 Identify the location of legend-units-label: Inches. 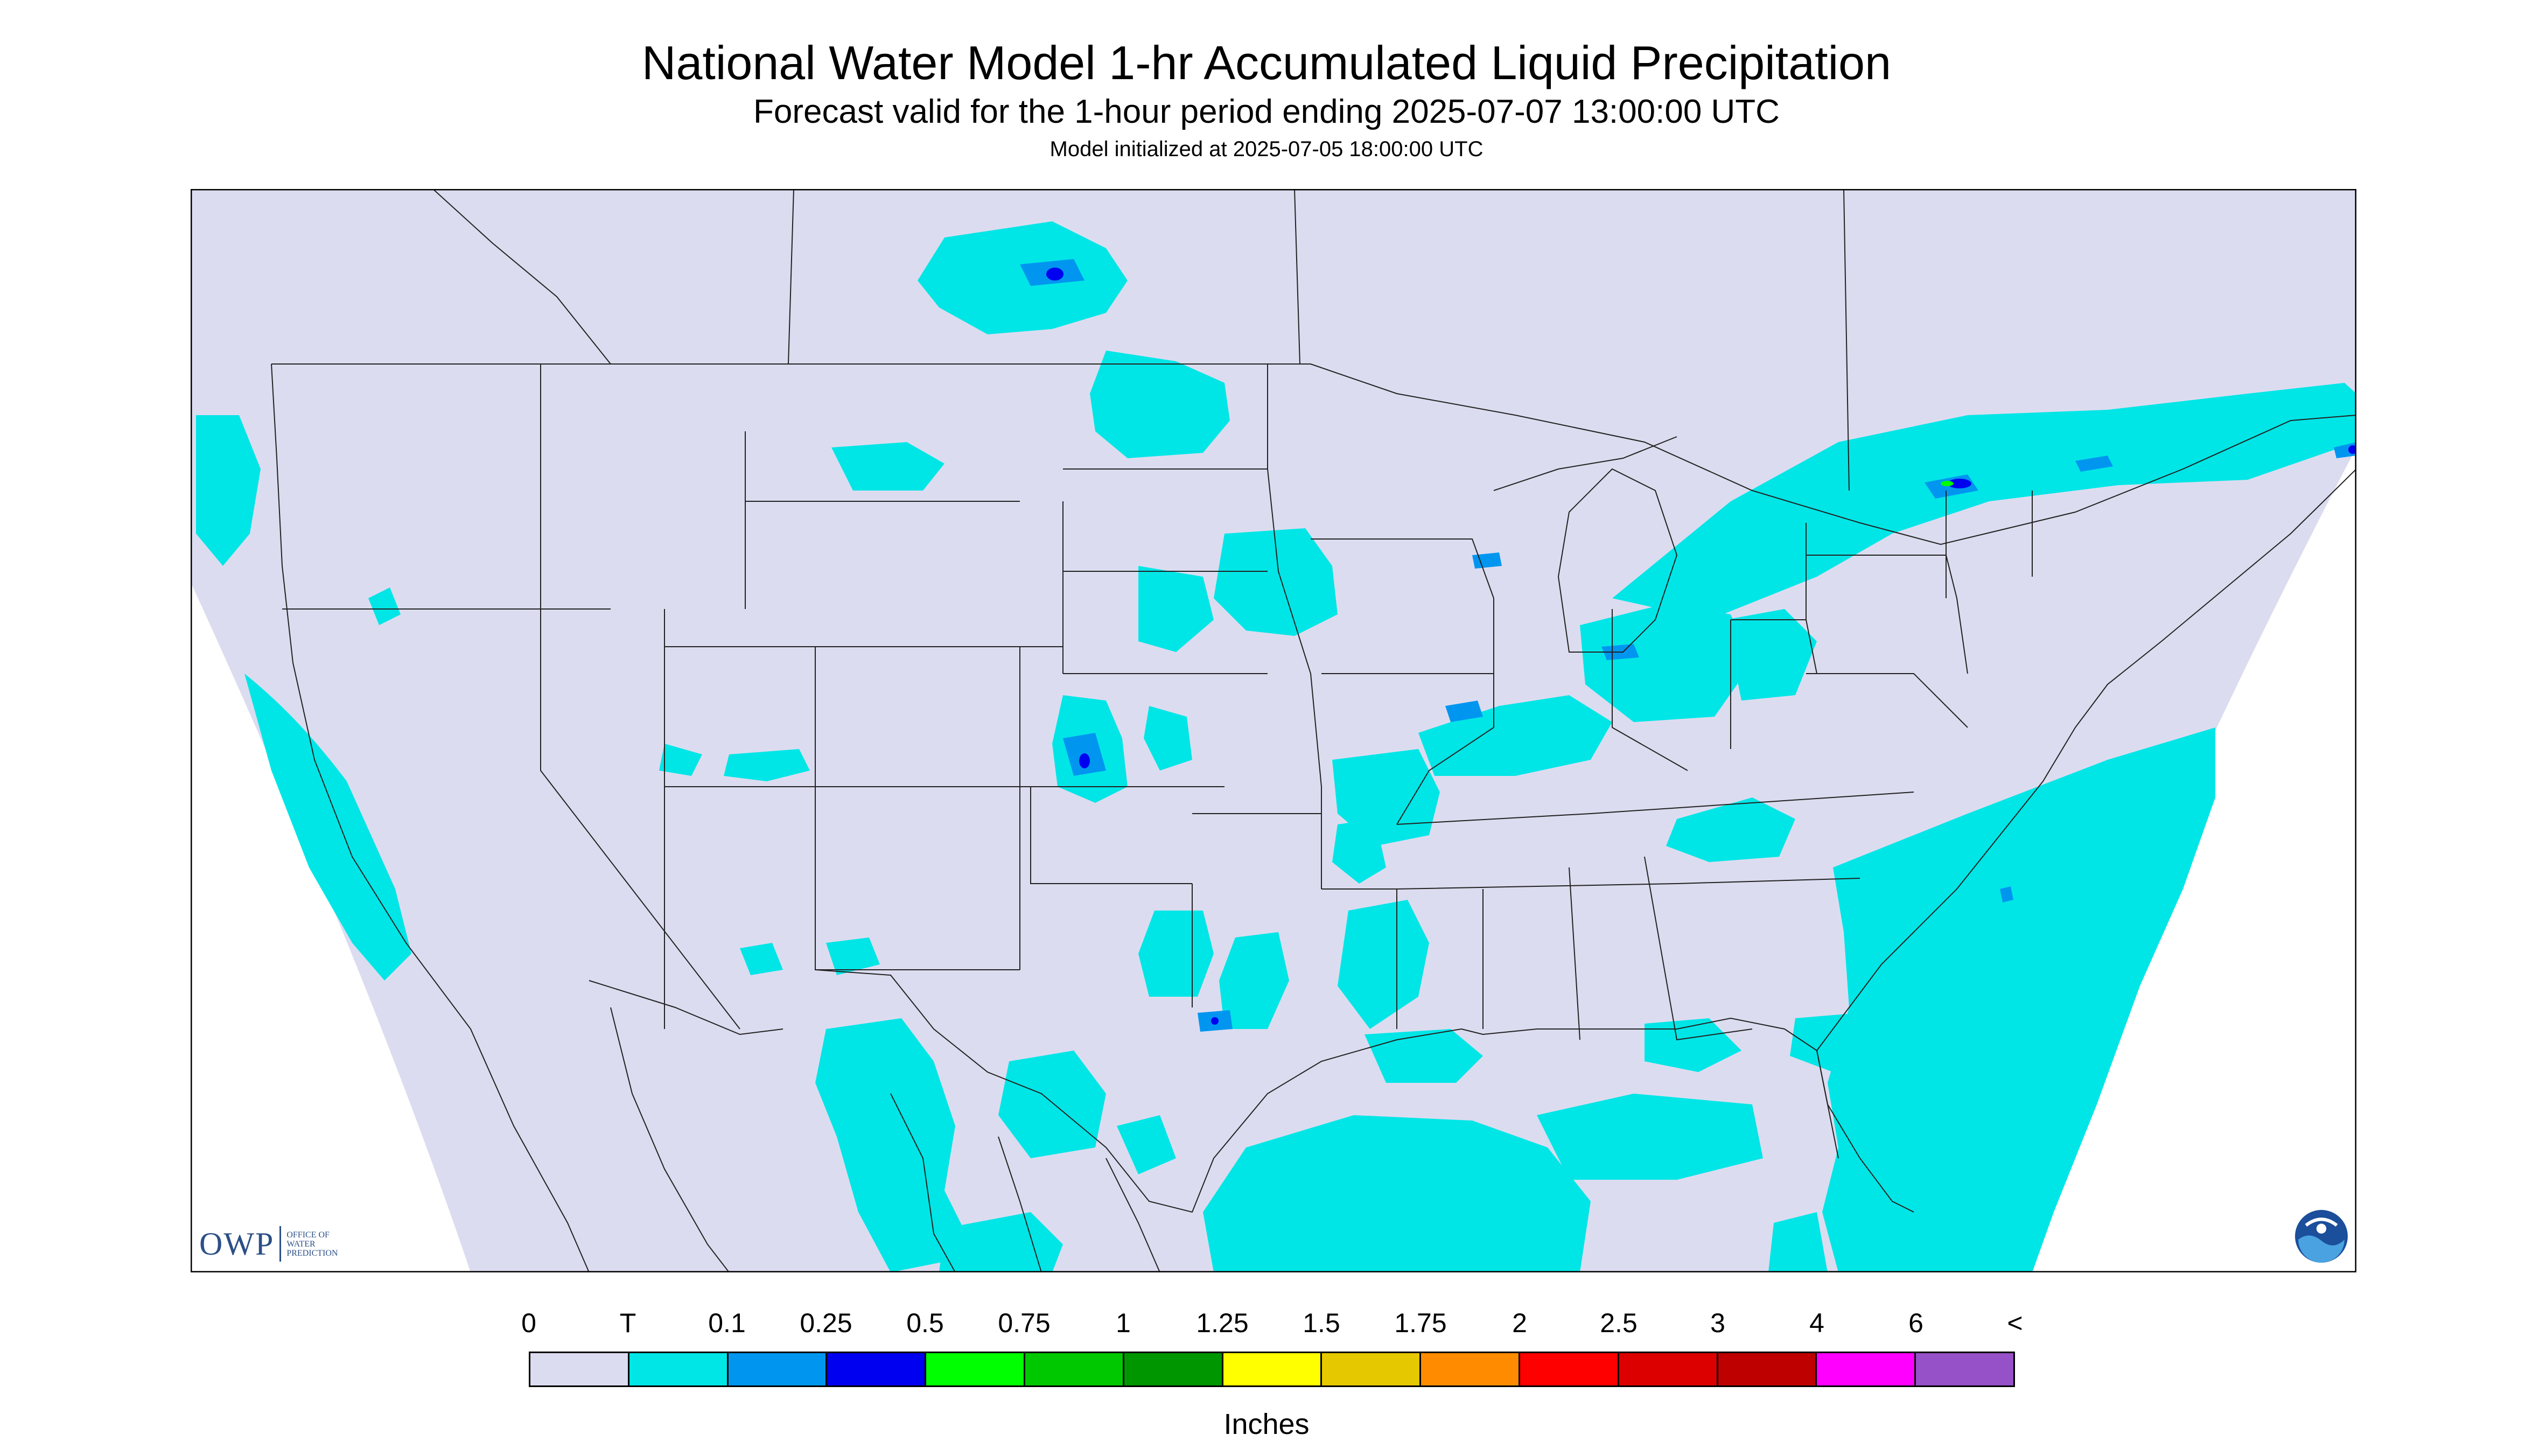
(1266, 1424).